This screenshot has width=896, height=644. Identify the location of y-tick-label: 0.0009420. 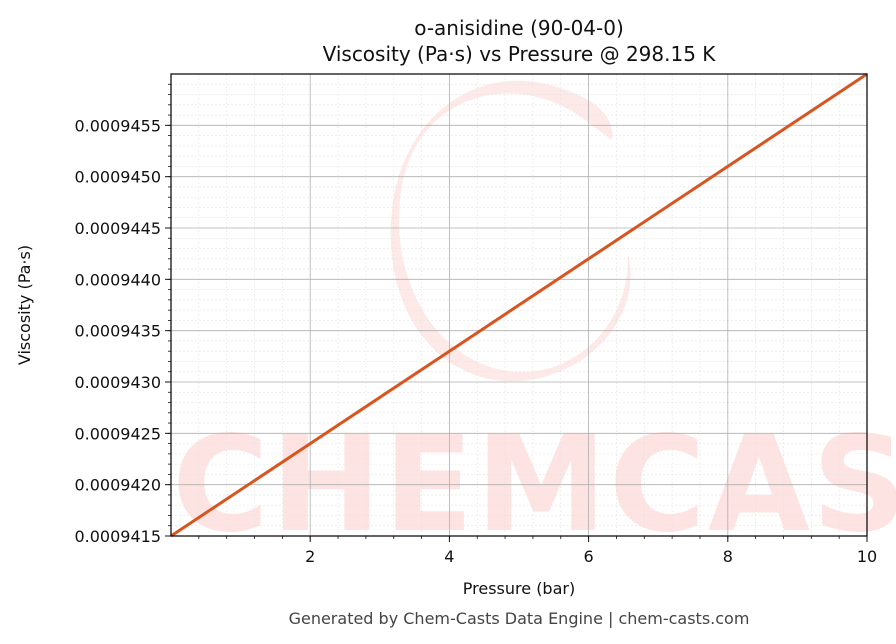
(117, 485).